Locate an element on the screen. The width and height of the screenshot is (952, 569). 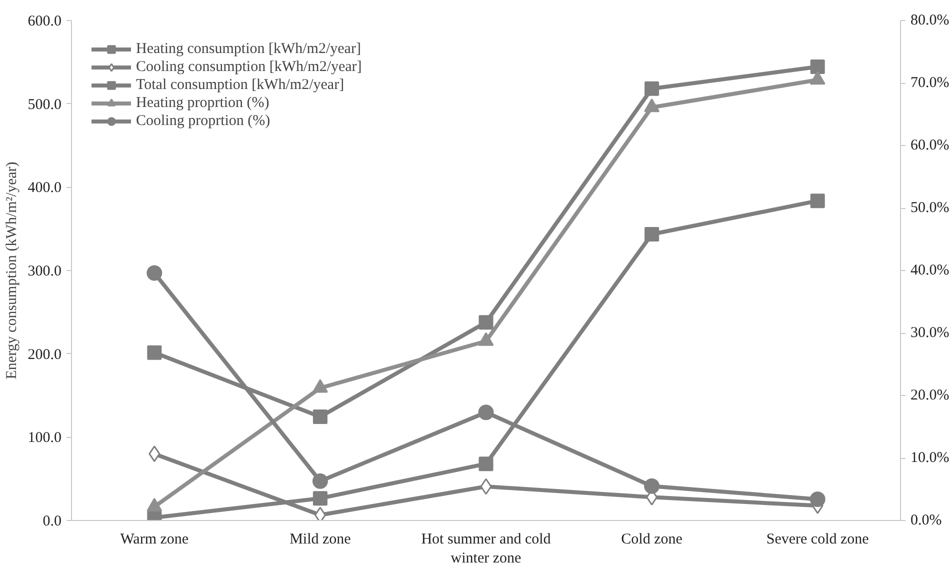
x-tick-label: Mild zone is located at coordinates (321, 540).